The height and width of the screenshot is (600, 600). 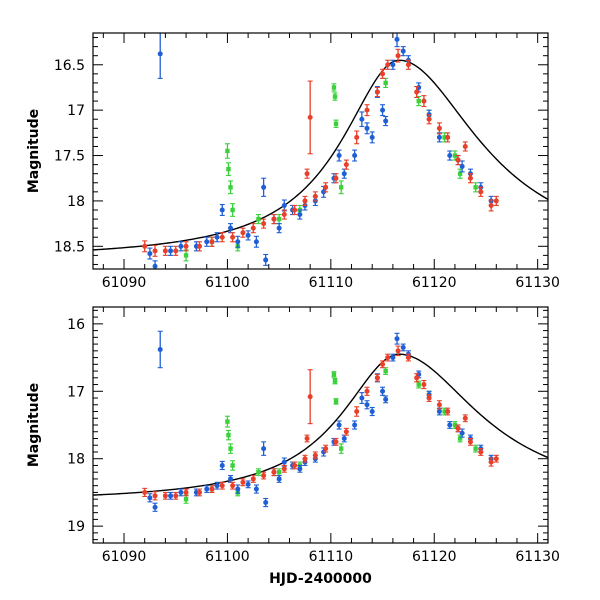 I want to click on x-tick-label: 61090, so click(x=124, y=283).